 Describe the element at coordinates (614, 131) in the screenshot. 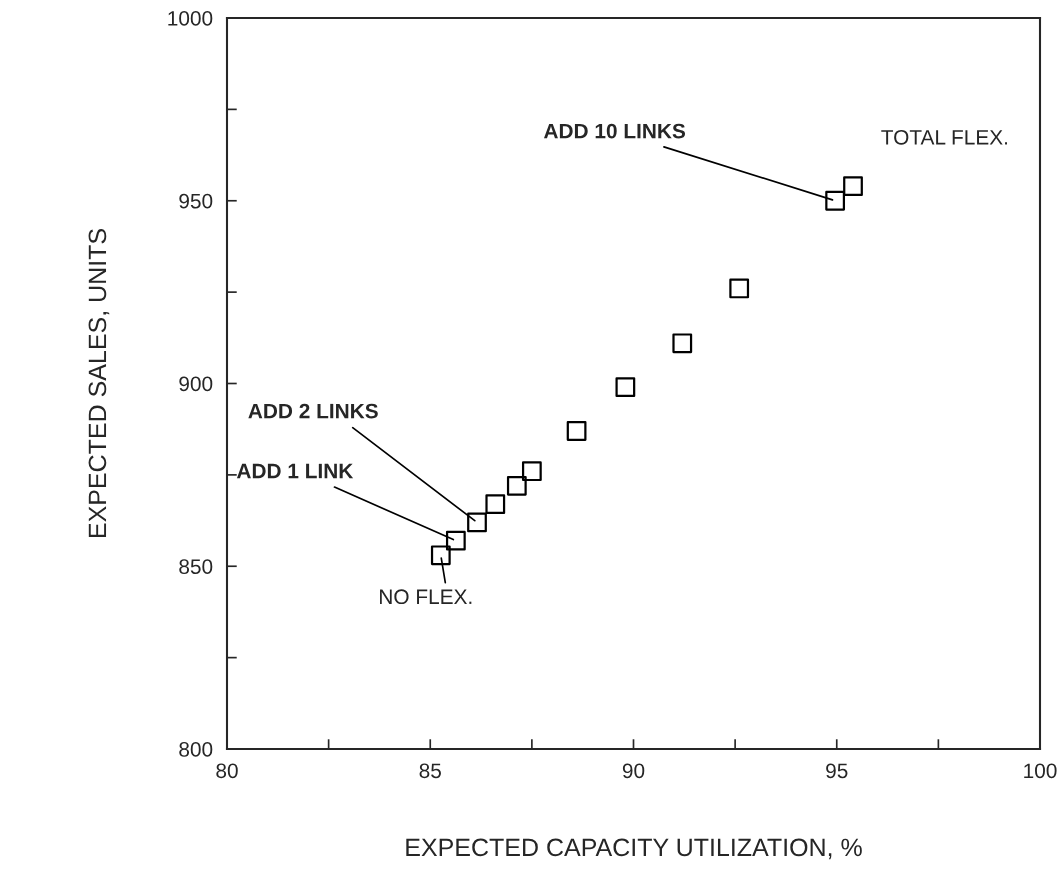

I see `annotation: ADD 10 LINKS` at that location.